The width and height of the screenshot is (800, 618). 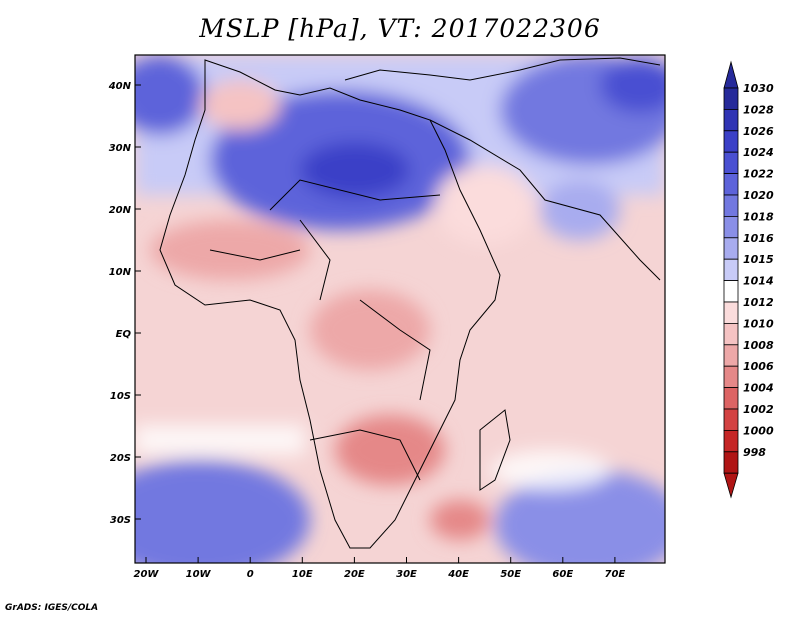 I want to click on colorbar-label: 1015, so click(x=758, y=259).